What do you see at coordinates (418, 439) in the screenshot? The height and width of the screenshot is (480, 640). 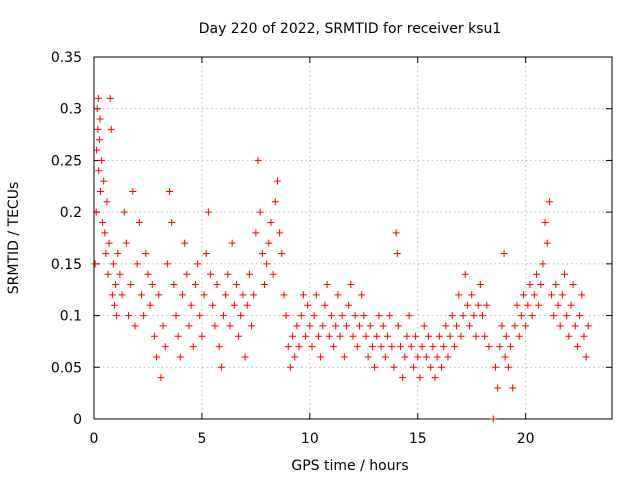 I see `x-tick-label: 15` at bounding box center [418, 439].